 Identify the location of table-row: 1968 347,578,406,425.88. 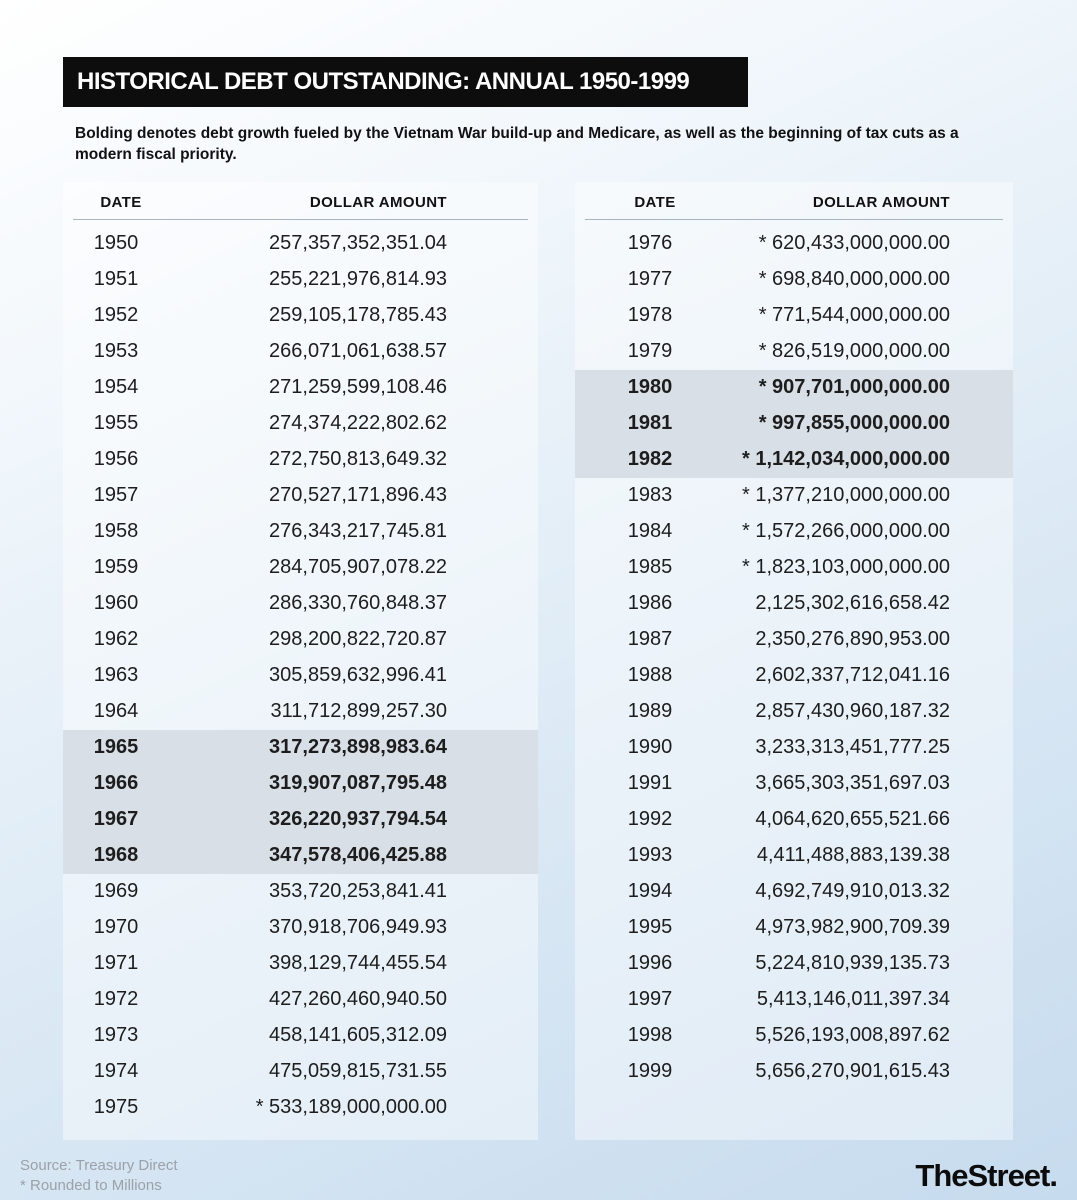
(300, 855).